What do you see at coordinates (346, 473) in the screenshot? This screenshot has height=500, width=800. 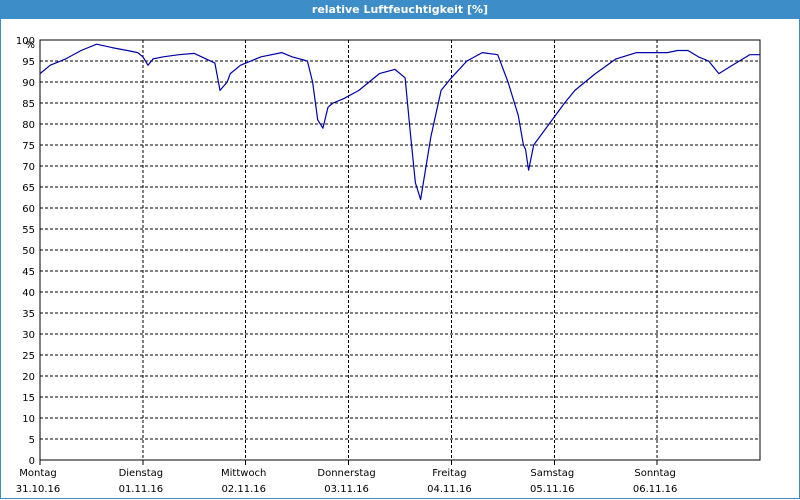 I see `x-tick-day-label: Donnerstag` at bounding box center [346, 473].